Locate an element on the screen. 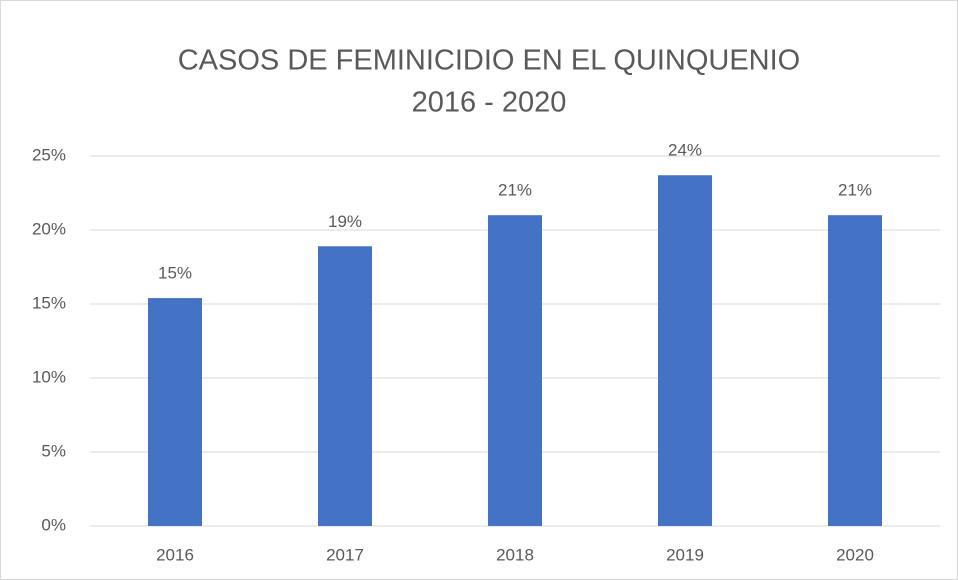 This screenshot has width=958, height=580. chart-title: CASOS DE FEMINICIDIO EN EL QUINQUENIO is located at coordinates (489, 61).